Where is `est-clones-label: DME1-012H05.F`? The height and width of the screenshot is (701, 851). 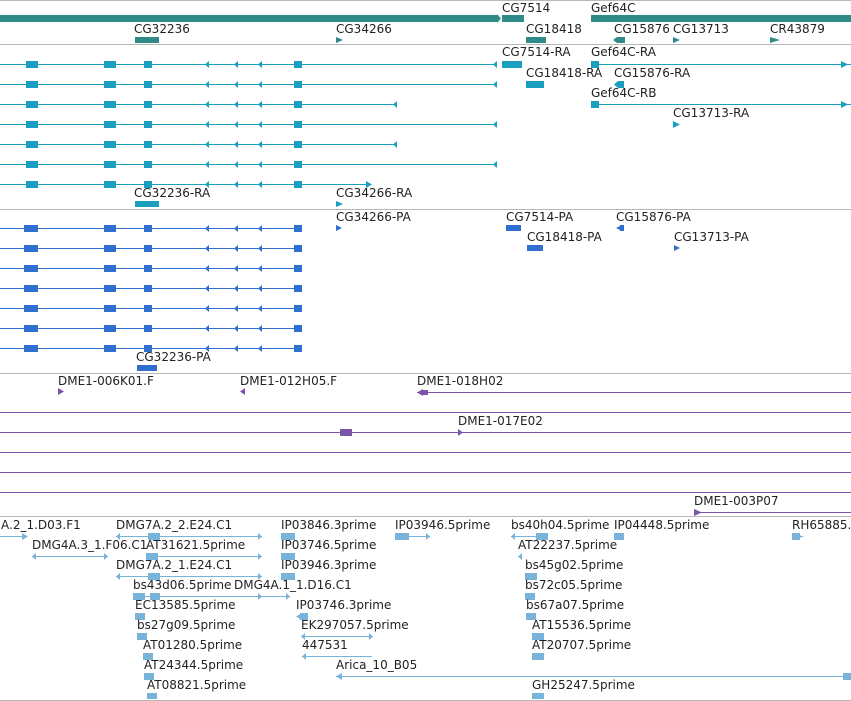 est-clones-label: DME1-012H05.F is located at coordinates (288, 381).